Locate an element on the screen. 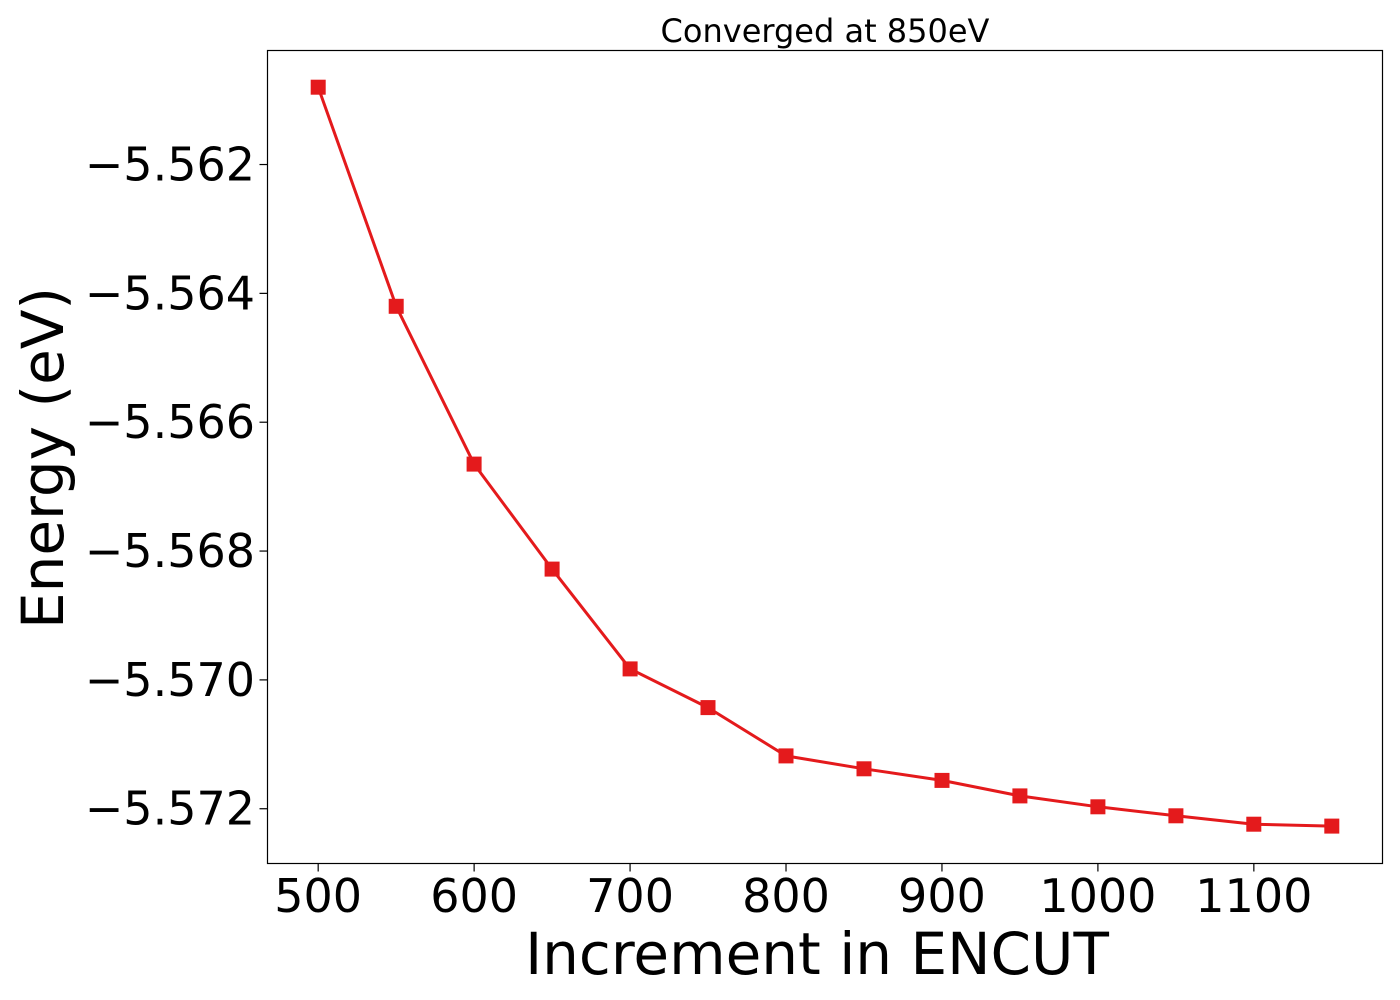  x-tick-label: 900 is located at coordinates (942, 896).